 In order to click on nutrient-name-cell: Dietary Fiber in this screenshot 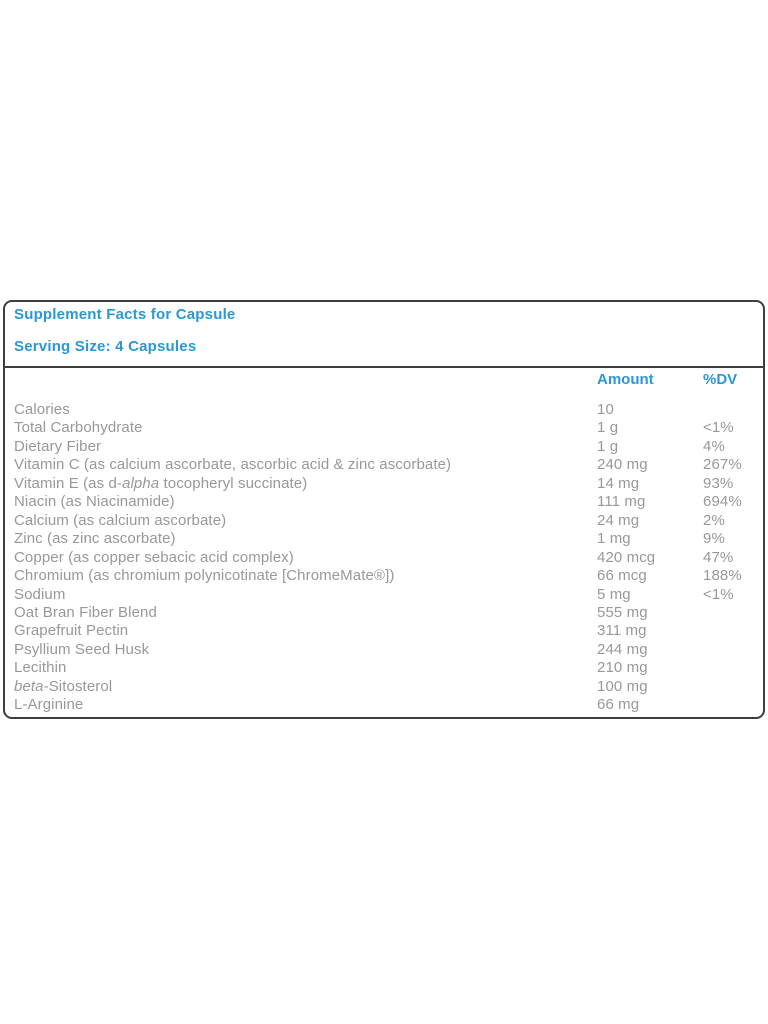, I will do `click(305, 447)`.